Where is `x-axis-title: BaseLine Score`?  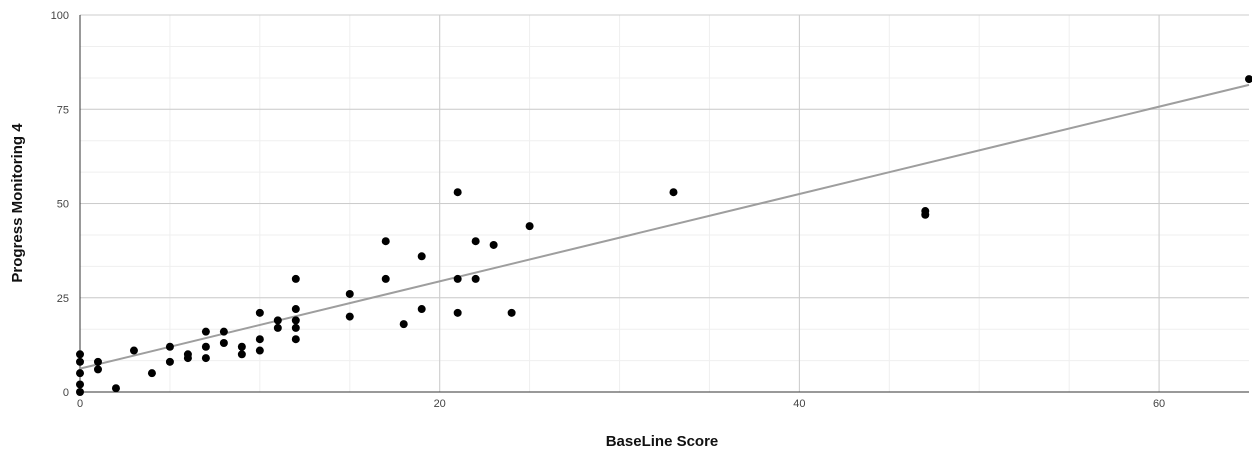 x-axis-title: BaseLine Score is located at coordinates (662, 441).